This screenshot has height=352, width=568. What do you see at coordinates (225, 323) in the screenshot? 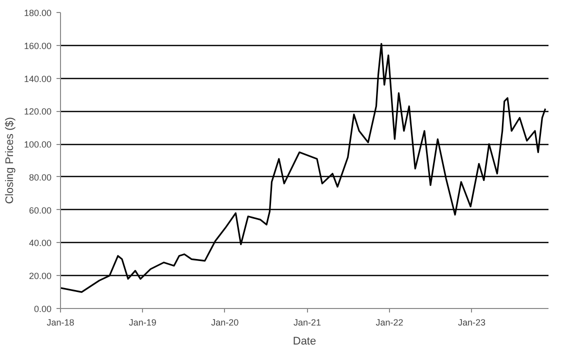
I see `x-tick-label: Jan-20` at bounding box center [225, 323].